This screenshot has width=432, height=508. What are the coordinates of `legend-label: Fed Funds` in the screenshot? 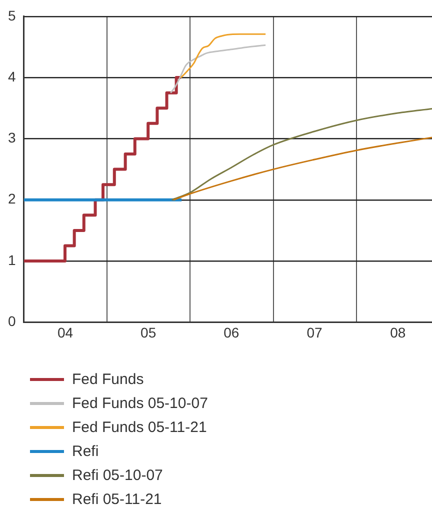 It's located at (108, 379).